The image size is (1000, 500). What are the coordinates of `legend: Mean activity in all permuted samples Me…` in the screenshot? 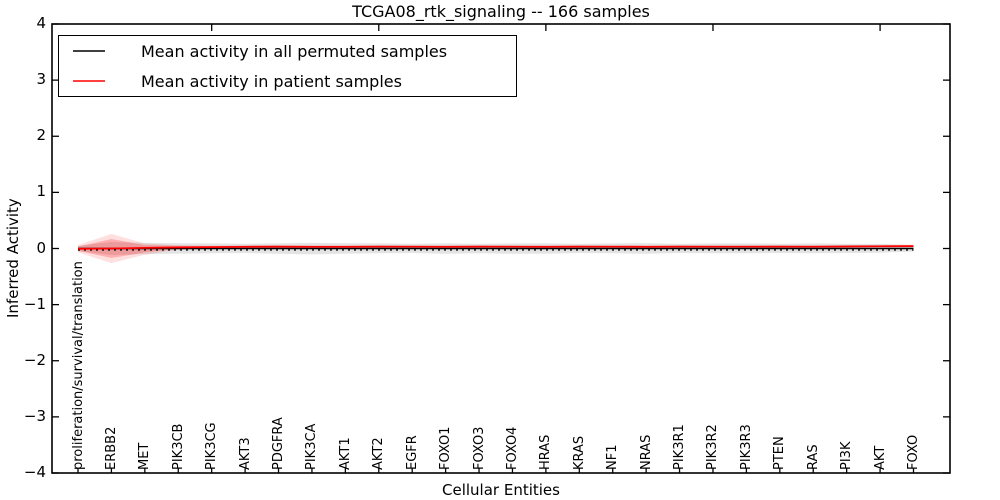 It's located at (287, 66).